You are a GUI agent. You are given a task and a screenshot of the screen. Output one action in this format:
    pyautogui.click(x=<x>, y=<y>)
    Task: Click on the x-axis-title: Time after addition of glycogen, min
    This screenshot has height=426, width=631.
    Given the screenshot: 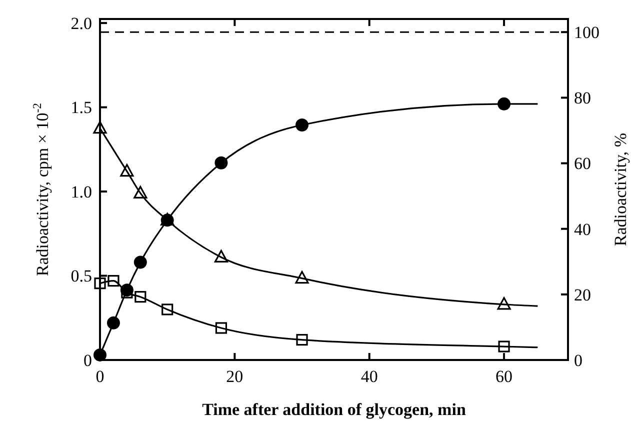 What is the action you would take?
    pyautogui.click(x=334, y=409)
    